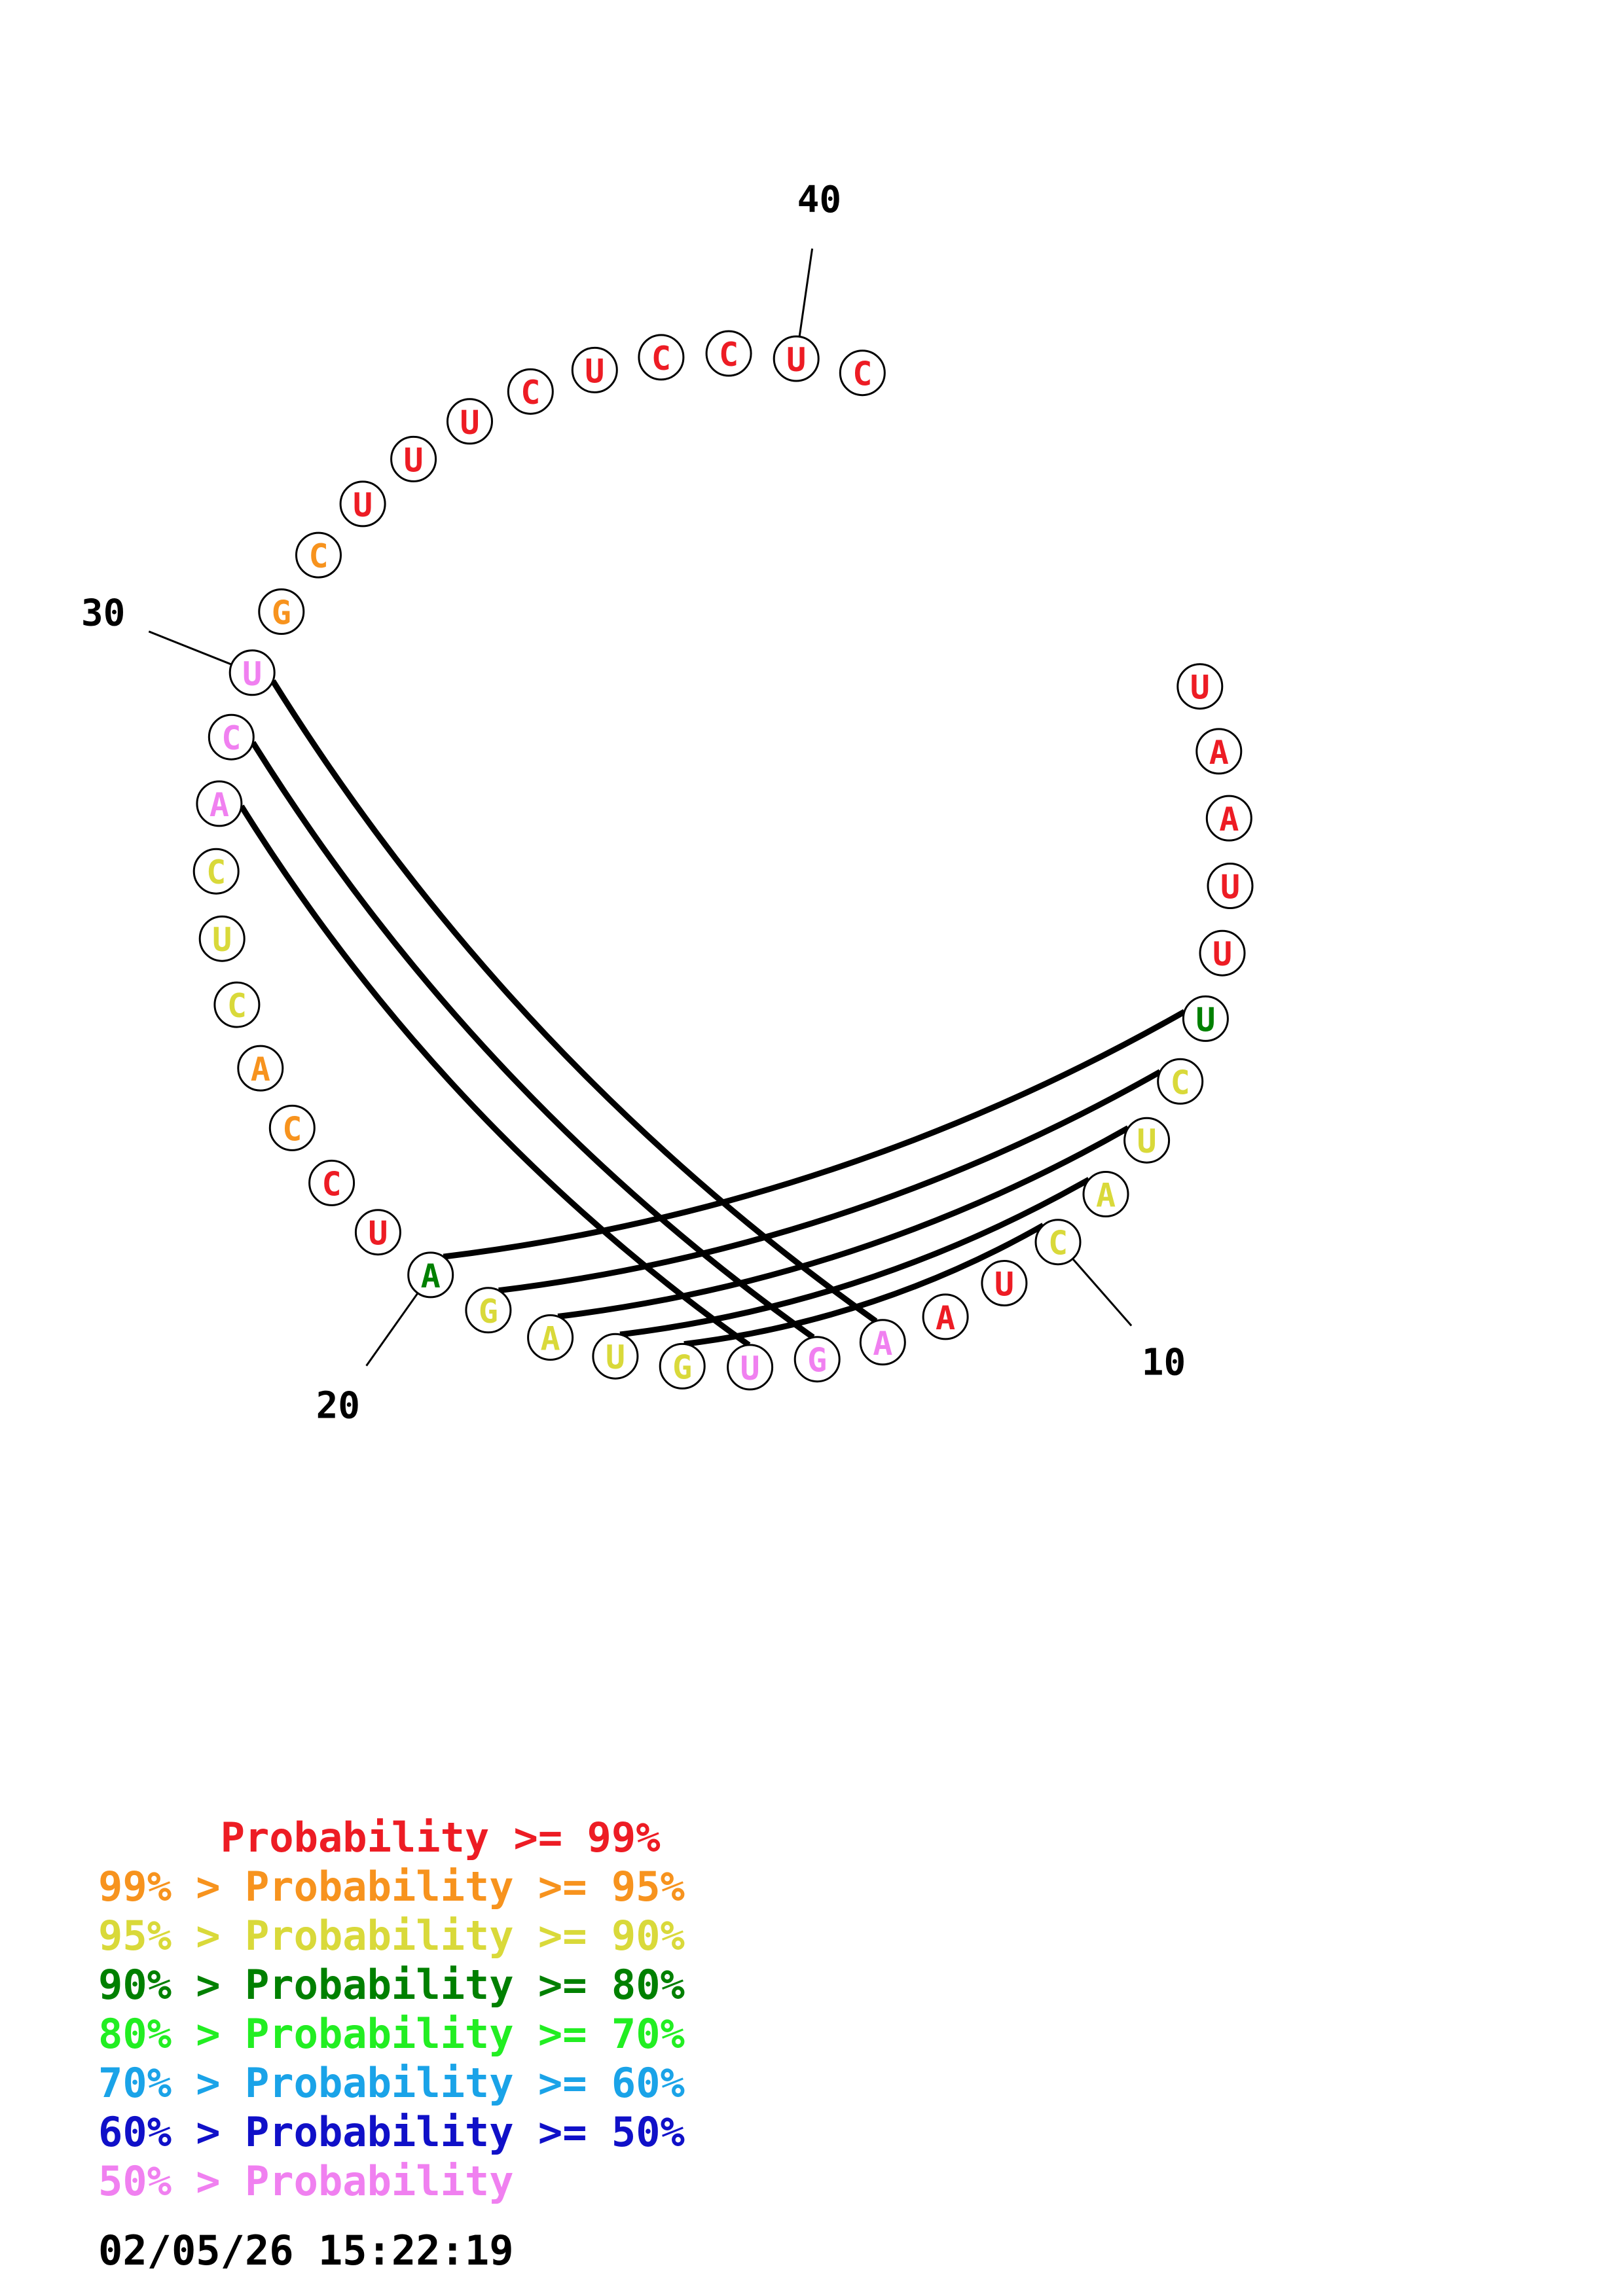 The height and width of the screenshot is (2296, 1623). I want to click on nucleotide-38: C, so click(661, 357).